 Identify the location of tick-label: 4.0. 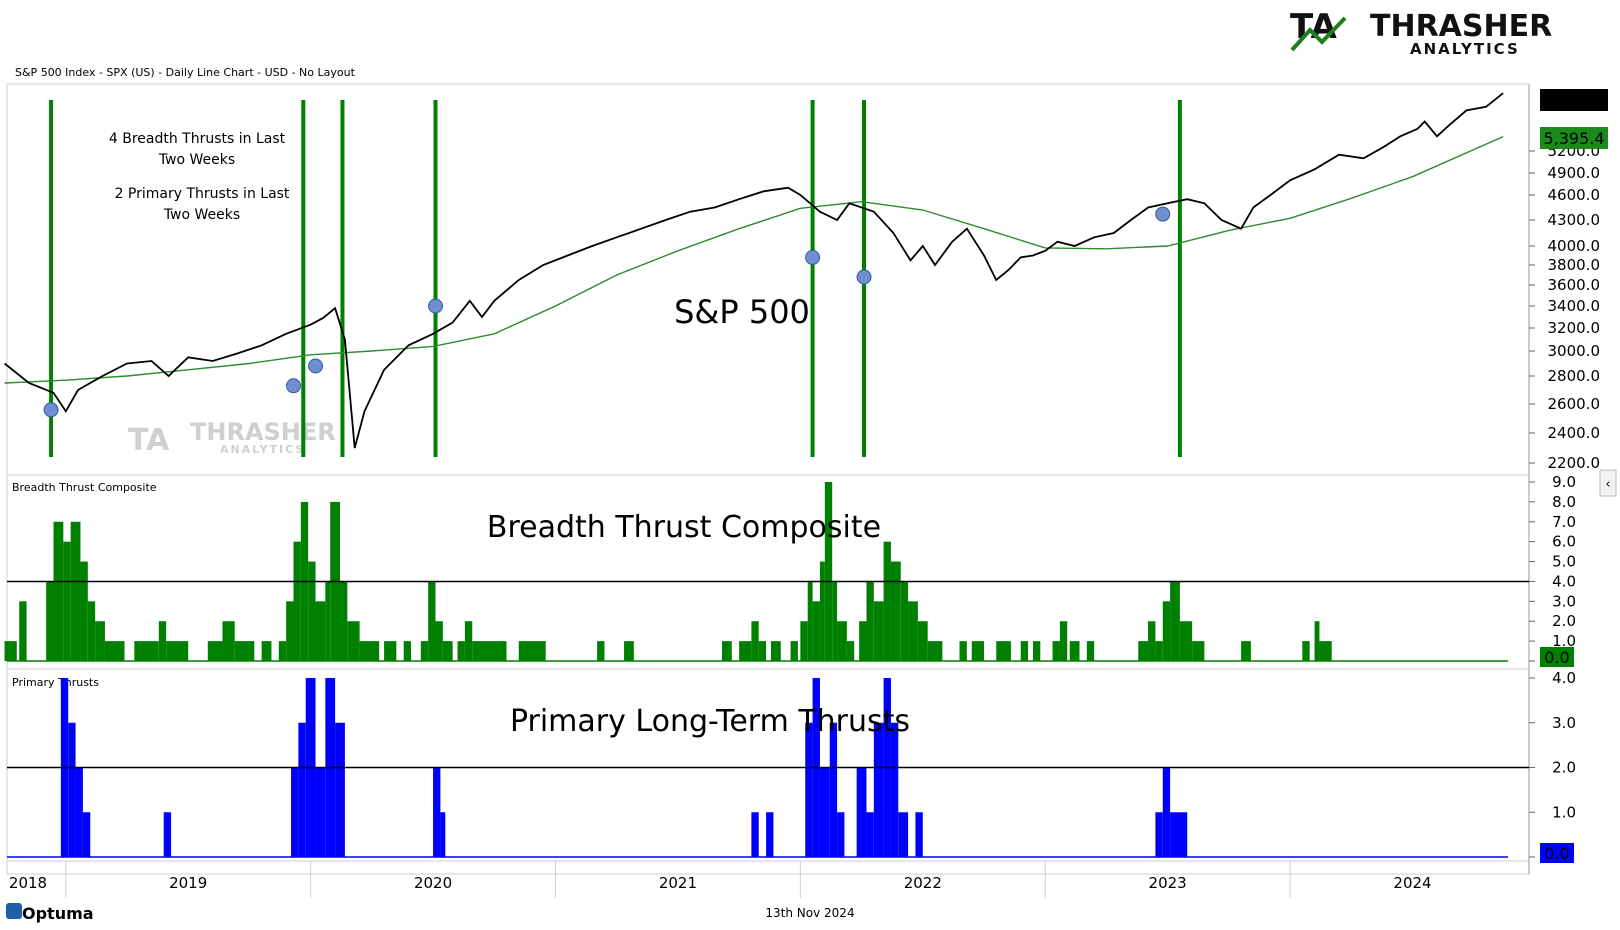
(1564, 678).